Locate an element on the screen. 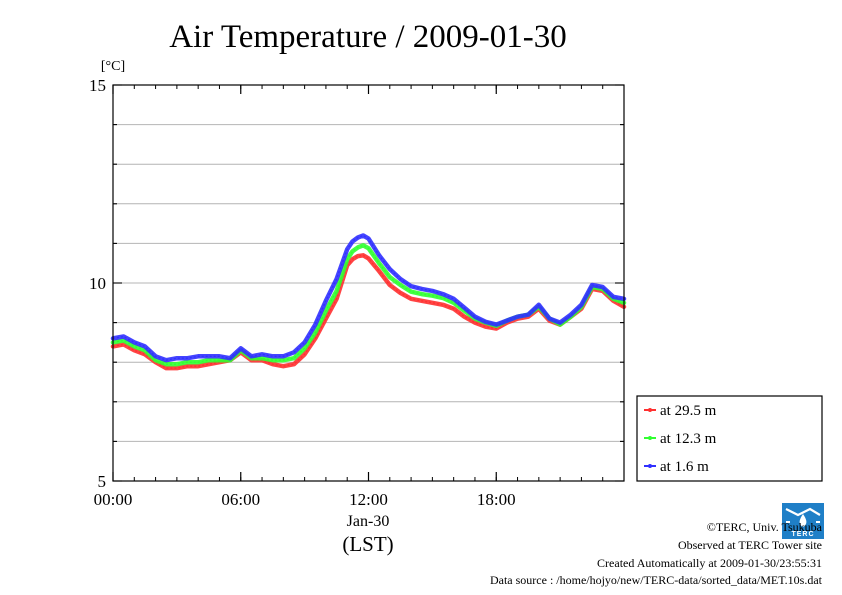 Image resolution: width=842 pixels, height=595 pixels. x-tick-label: 06:00 is located at coordinates (240, 499).